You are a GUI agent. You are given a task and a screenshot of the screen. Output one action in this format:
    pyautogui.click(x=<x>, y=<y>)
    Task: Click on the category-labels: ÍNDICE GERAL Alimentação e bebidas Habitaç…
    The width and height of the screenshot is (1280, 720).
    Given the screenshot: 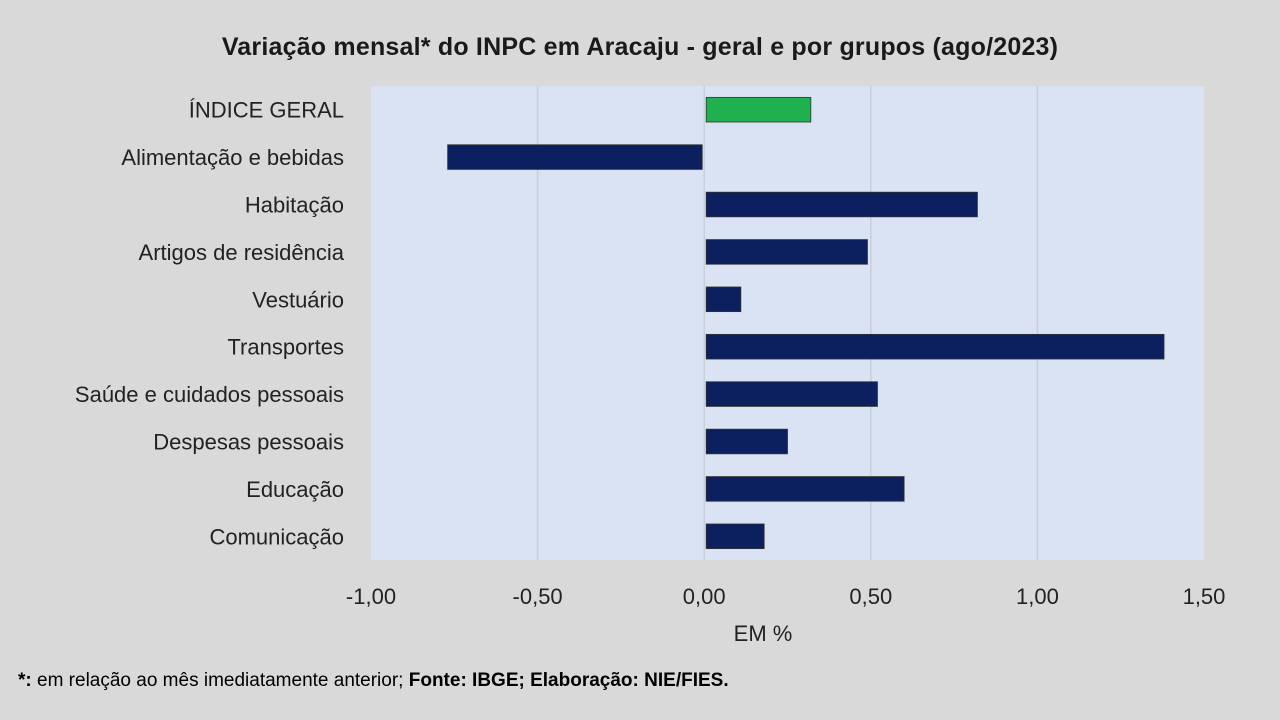 What is the action you would take?
    pyautogui.click(x=210, y=324)
    